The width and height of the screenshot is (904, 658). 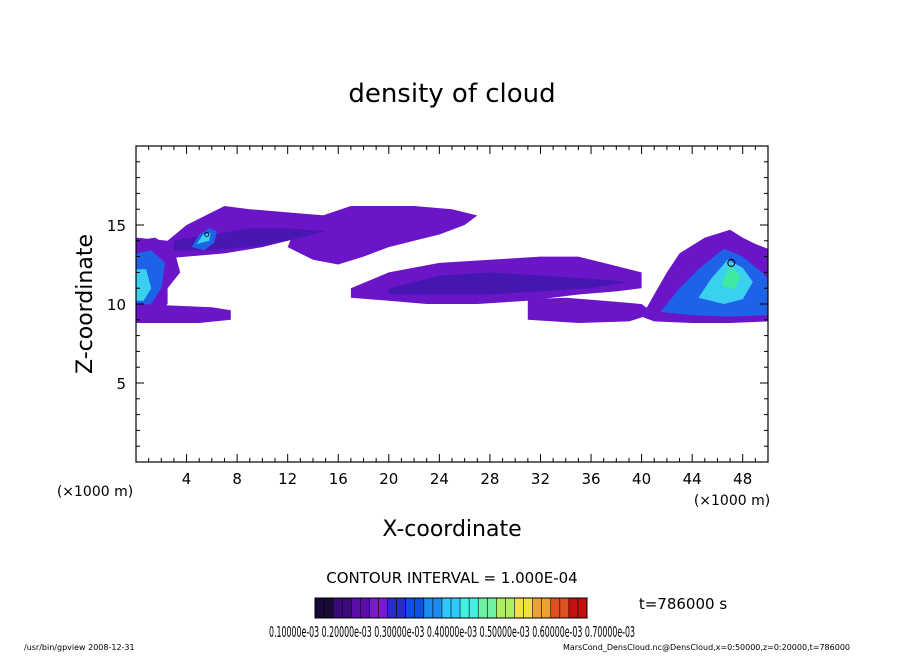 I want to click on x-tick-label: 48, so click(x=742, y=479).